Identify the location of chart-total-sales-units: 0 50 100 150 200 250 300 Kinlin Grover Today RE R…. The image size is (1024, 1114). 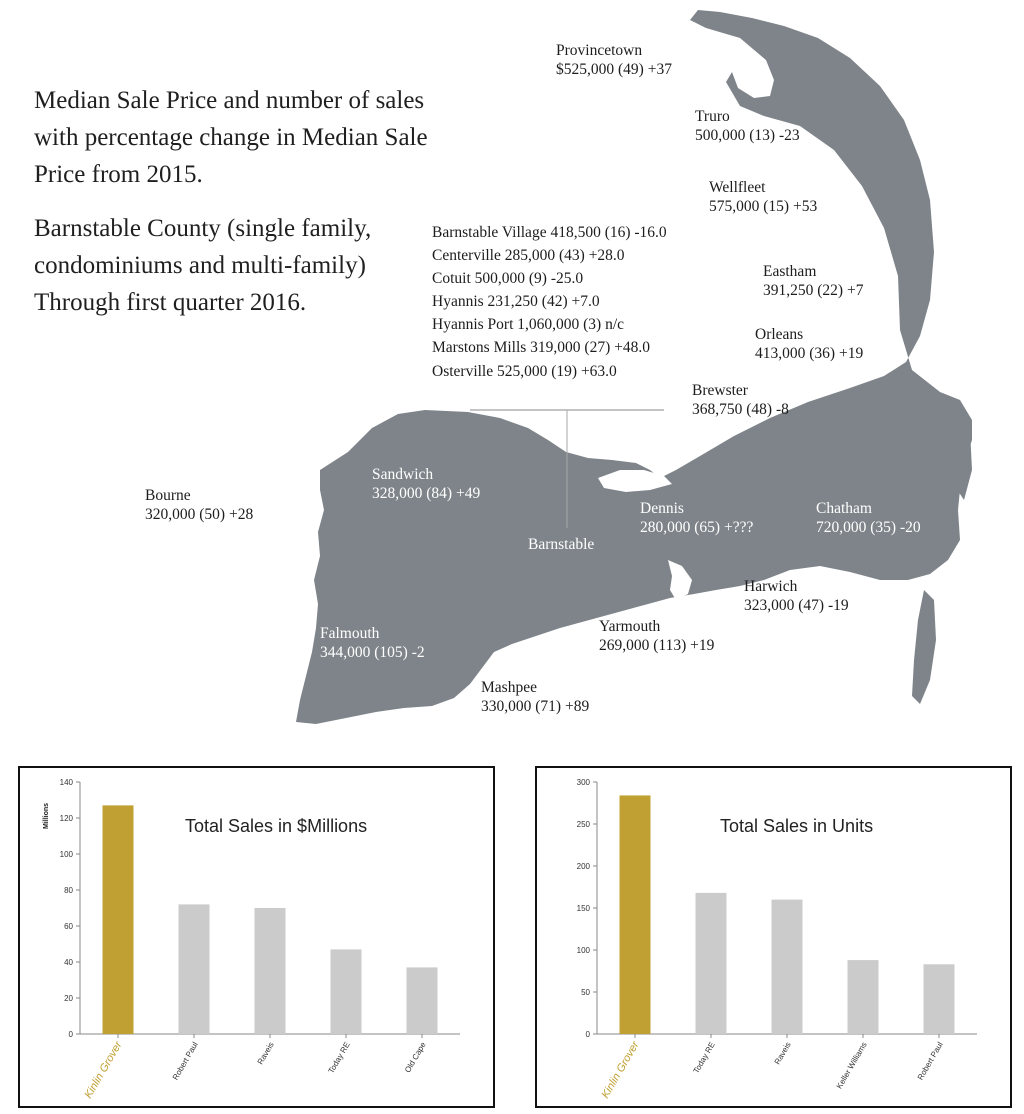
(773, 937).